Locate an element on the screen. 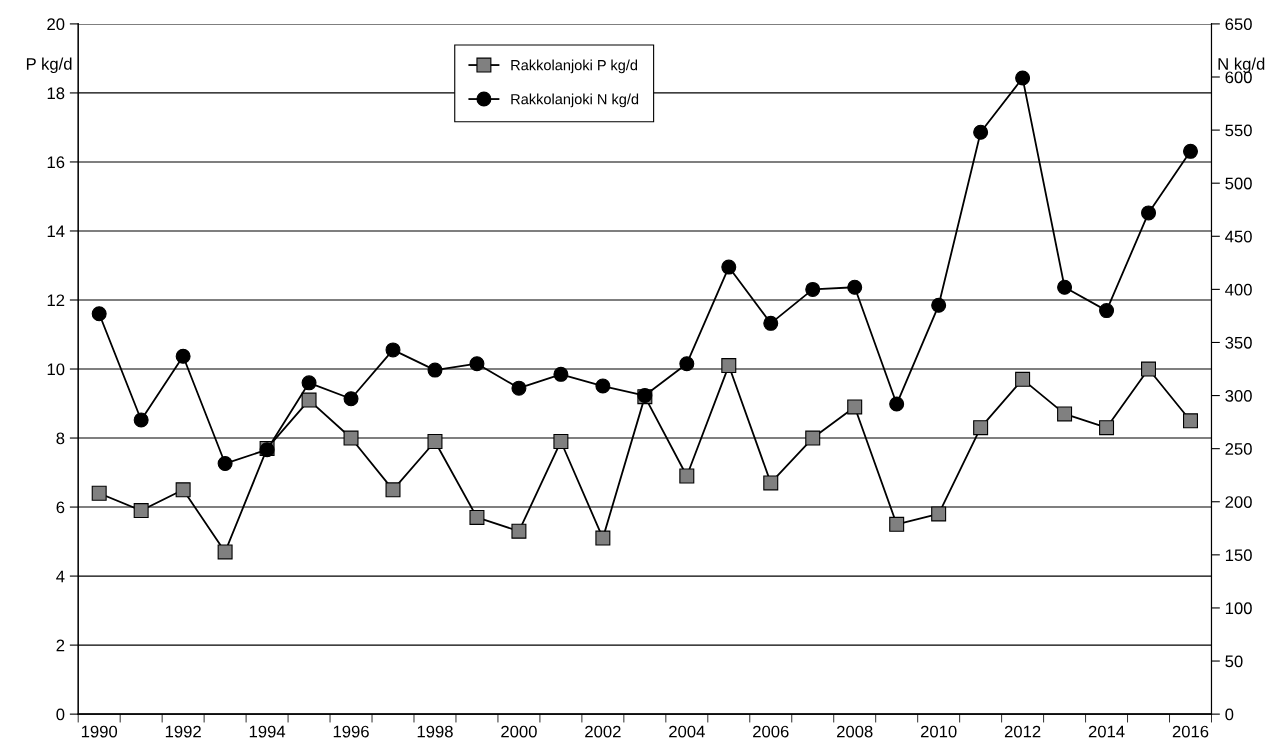  y-tick-label: 10 is located at coordinates (56, 369).